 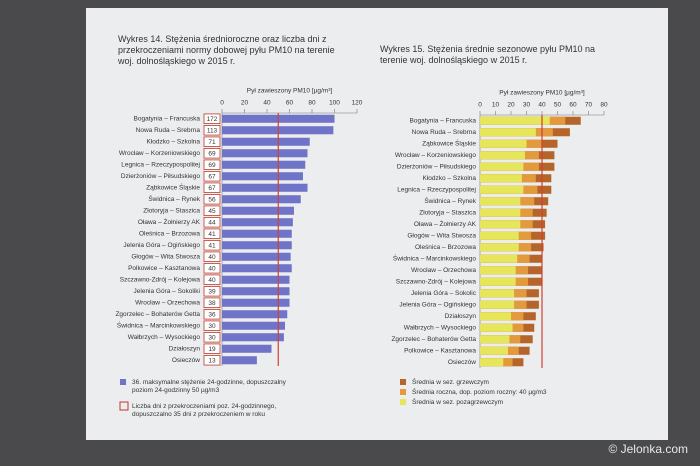 I want to click on count-label: 45, so click(x=212, y=211).